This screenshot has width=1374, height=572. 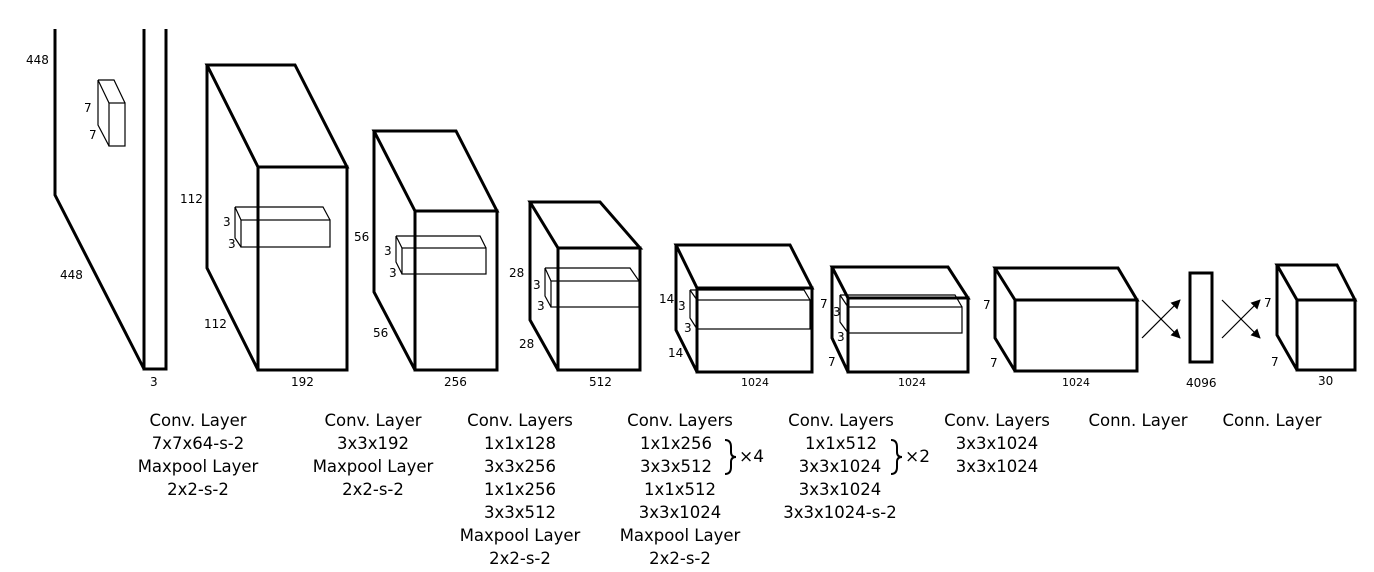 I want to click on conv-block-56: 56 3 3 56 256, so click(x=427, y=259).